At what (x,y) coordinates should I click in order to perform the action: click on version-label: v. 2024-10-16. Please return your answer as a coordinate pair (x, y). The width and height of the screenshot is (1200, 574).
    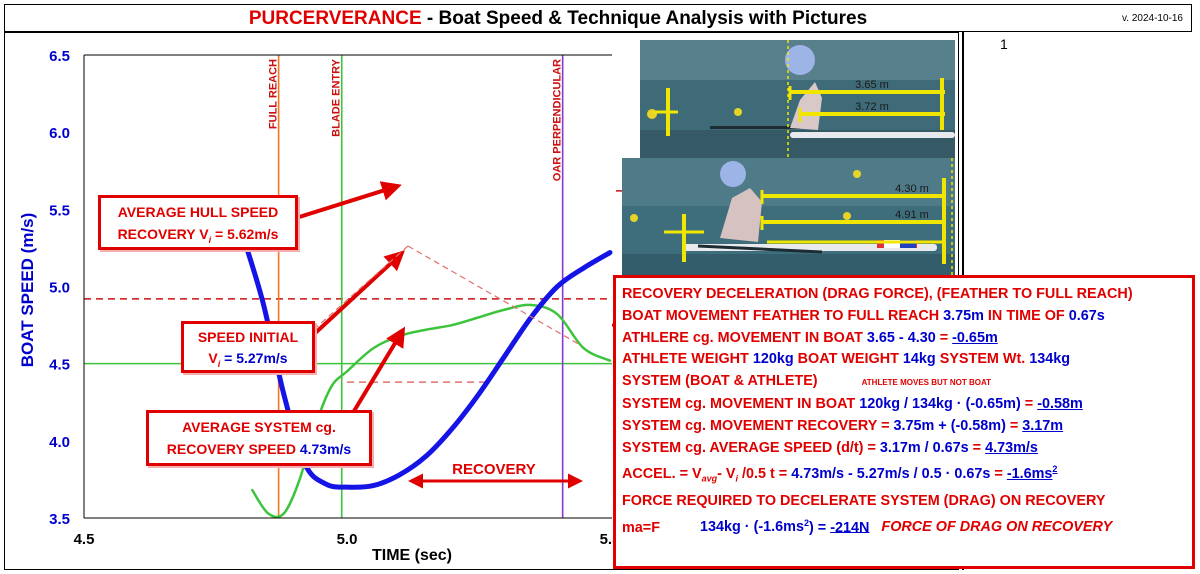
    Looking at the image, I should click on (1152, 18).